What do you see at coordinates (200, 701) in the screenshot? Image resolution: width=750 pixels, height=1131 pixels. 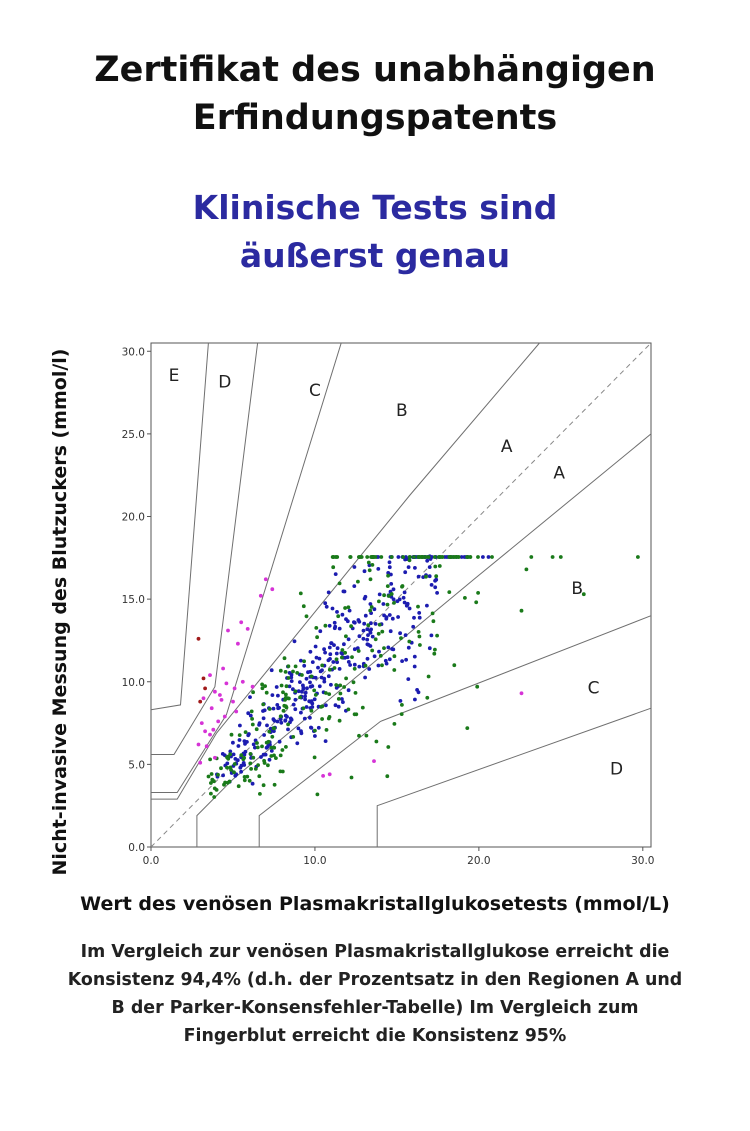 I see `data-point-region-d` at bounding box center [200, 701].